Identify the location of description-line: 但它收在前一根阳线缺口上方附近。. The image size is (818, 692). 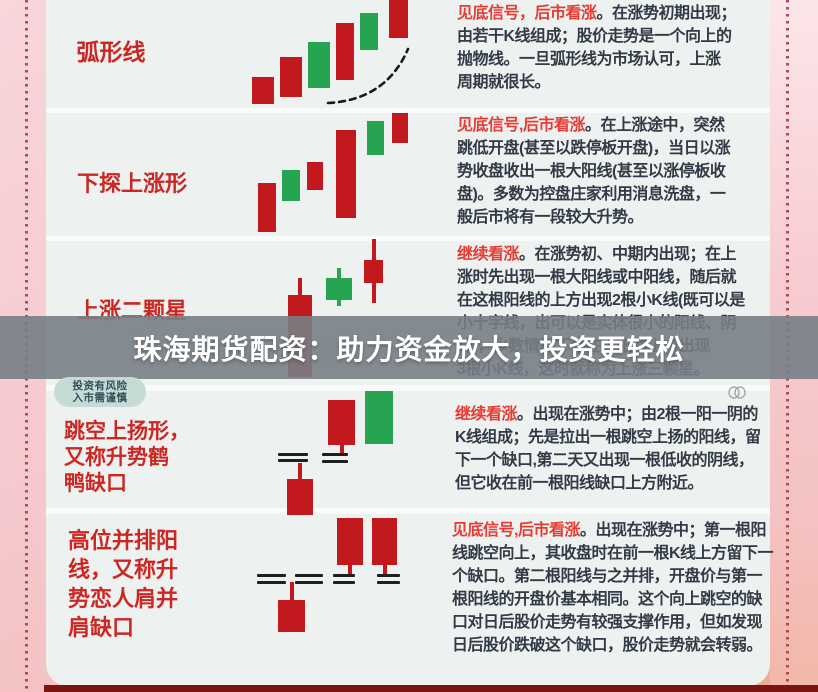
(579, 483).